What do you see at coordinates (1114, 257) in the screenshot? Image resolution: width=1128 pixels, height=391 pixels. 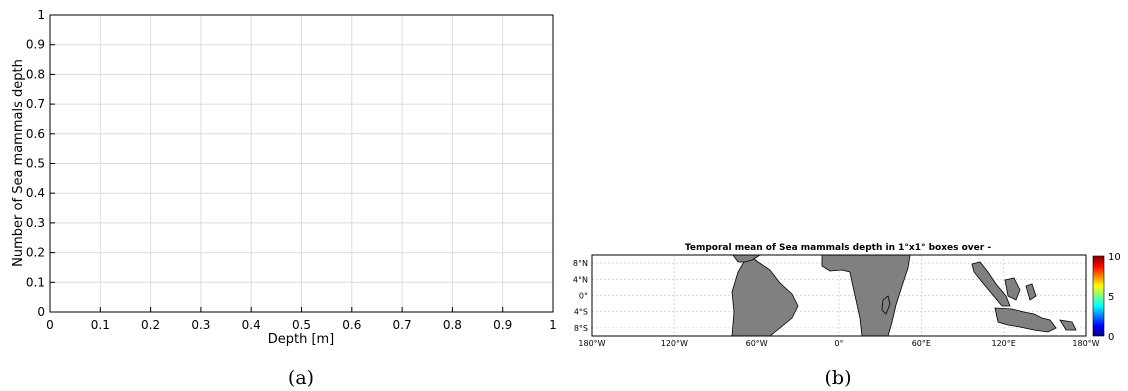 I see `colorbar-tick-label: 10` at bounding box center [1114, 257].